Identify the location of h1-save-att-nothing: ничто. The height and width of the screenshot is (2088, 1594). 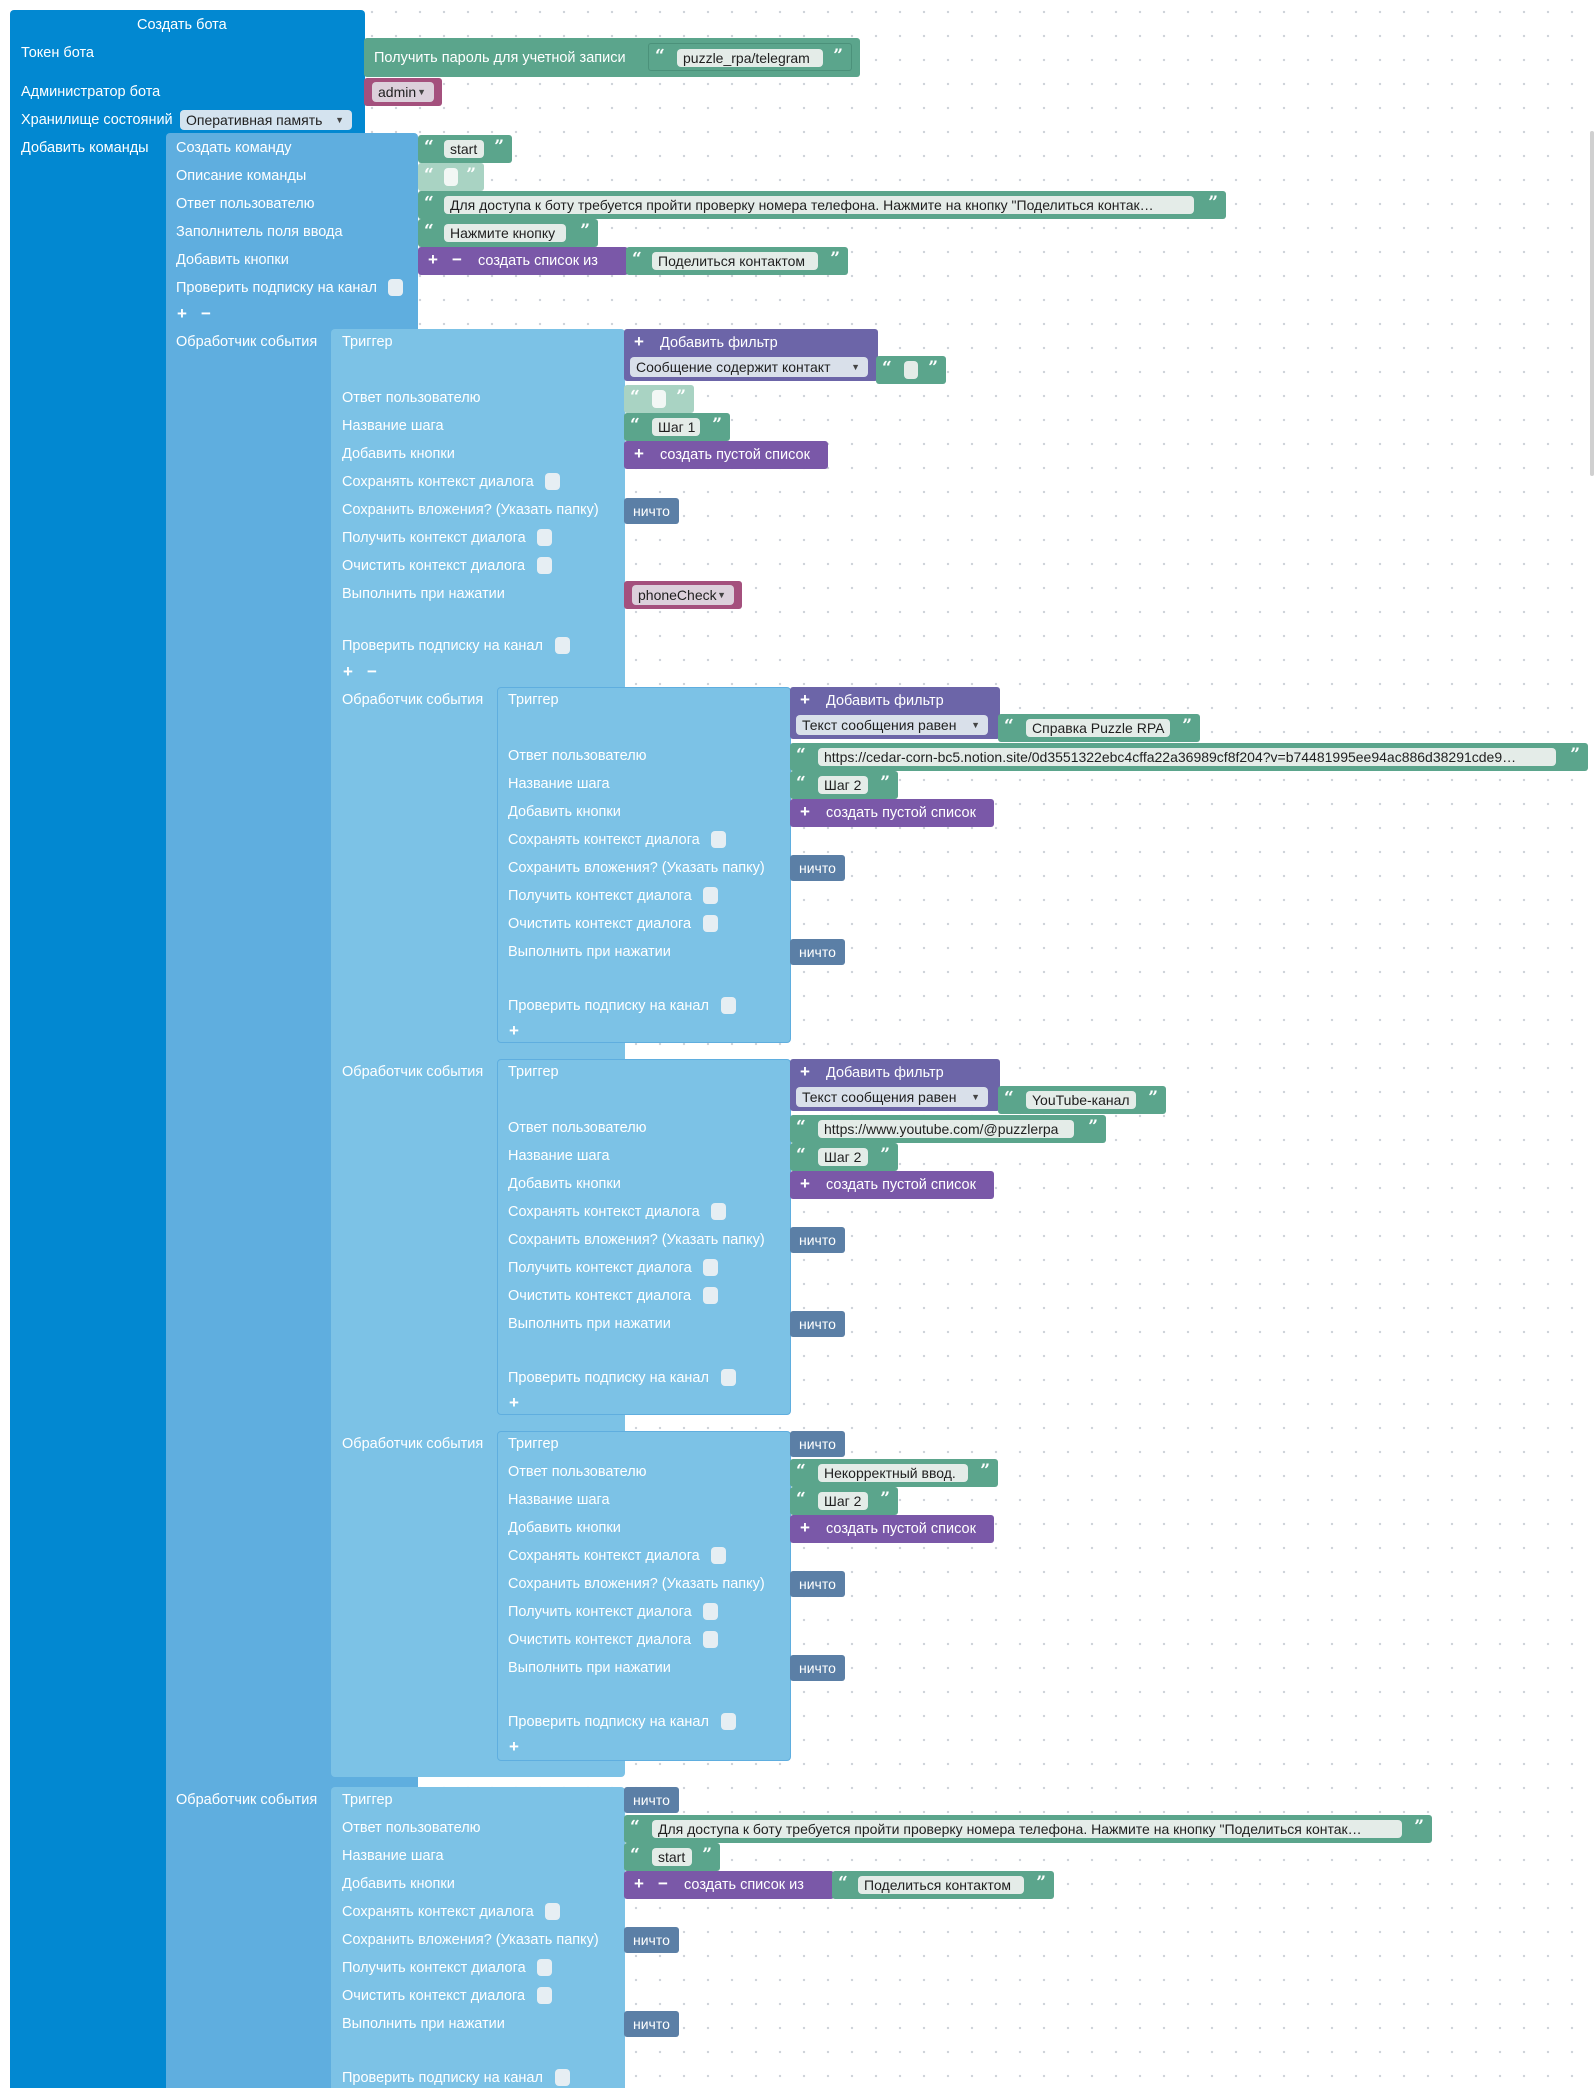
(651, 511).